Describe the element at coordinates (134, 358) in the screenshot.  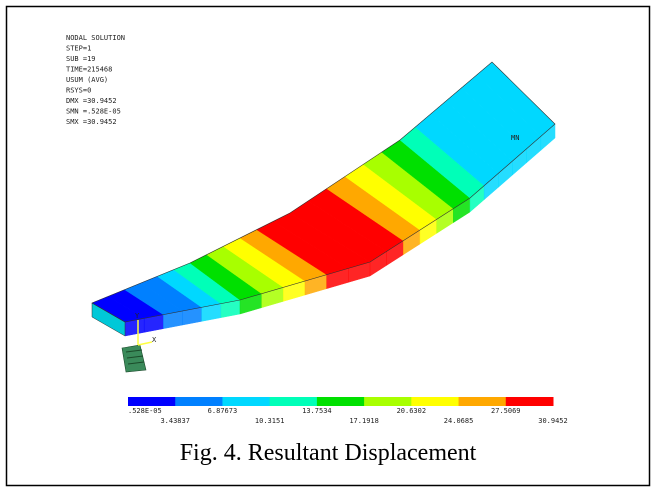
I see `support` at that location.